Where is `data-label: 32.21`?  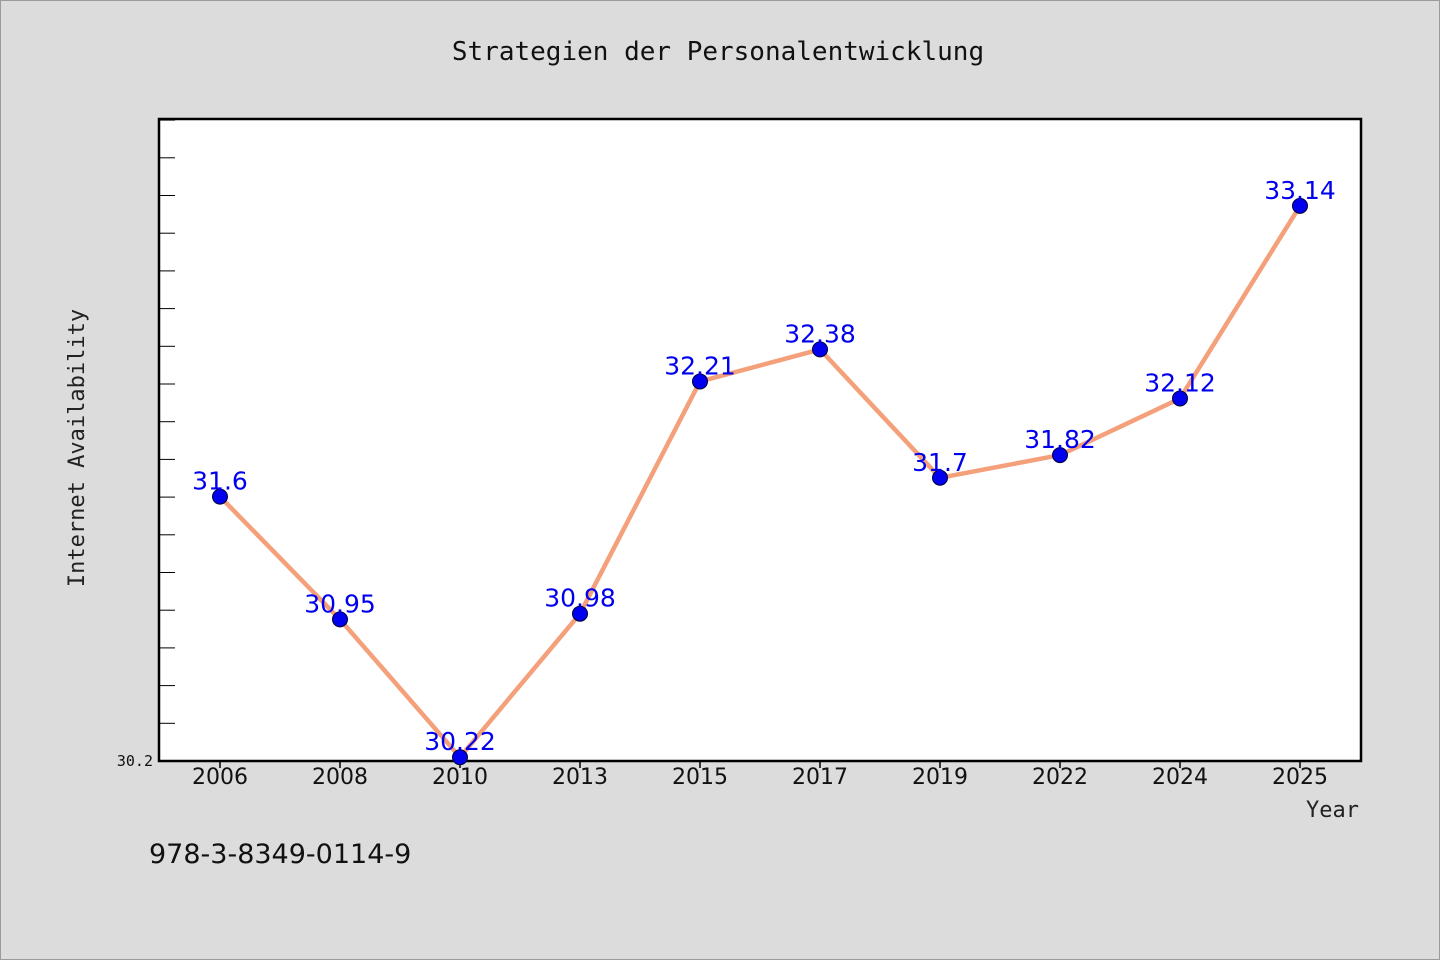
data-label: 32.21 is located at coordinates (700, 365).